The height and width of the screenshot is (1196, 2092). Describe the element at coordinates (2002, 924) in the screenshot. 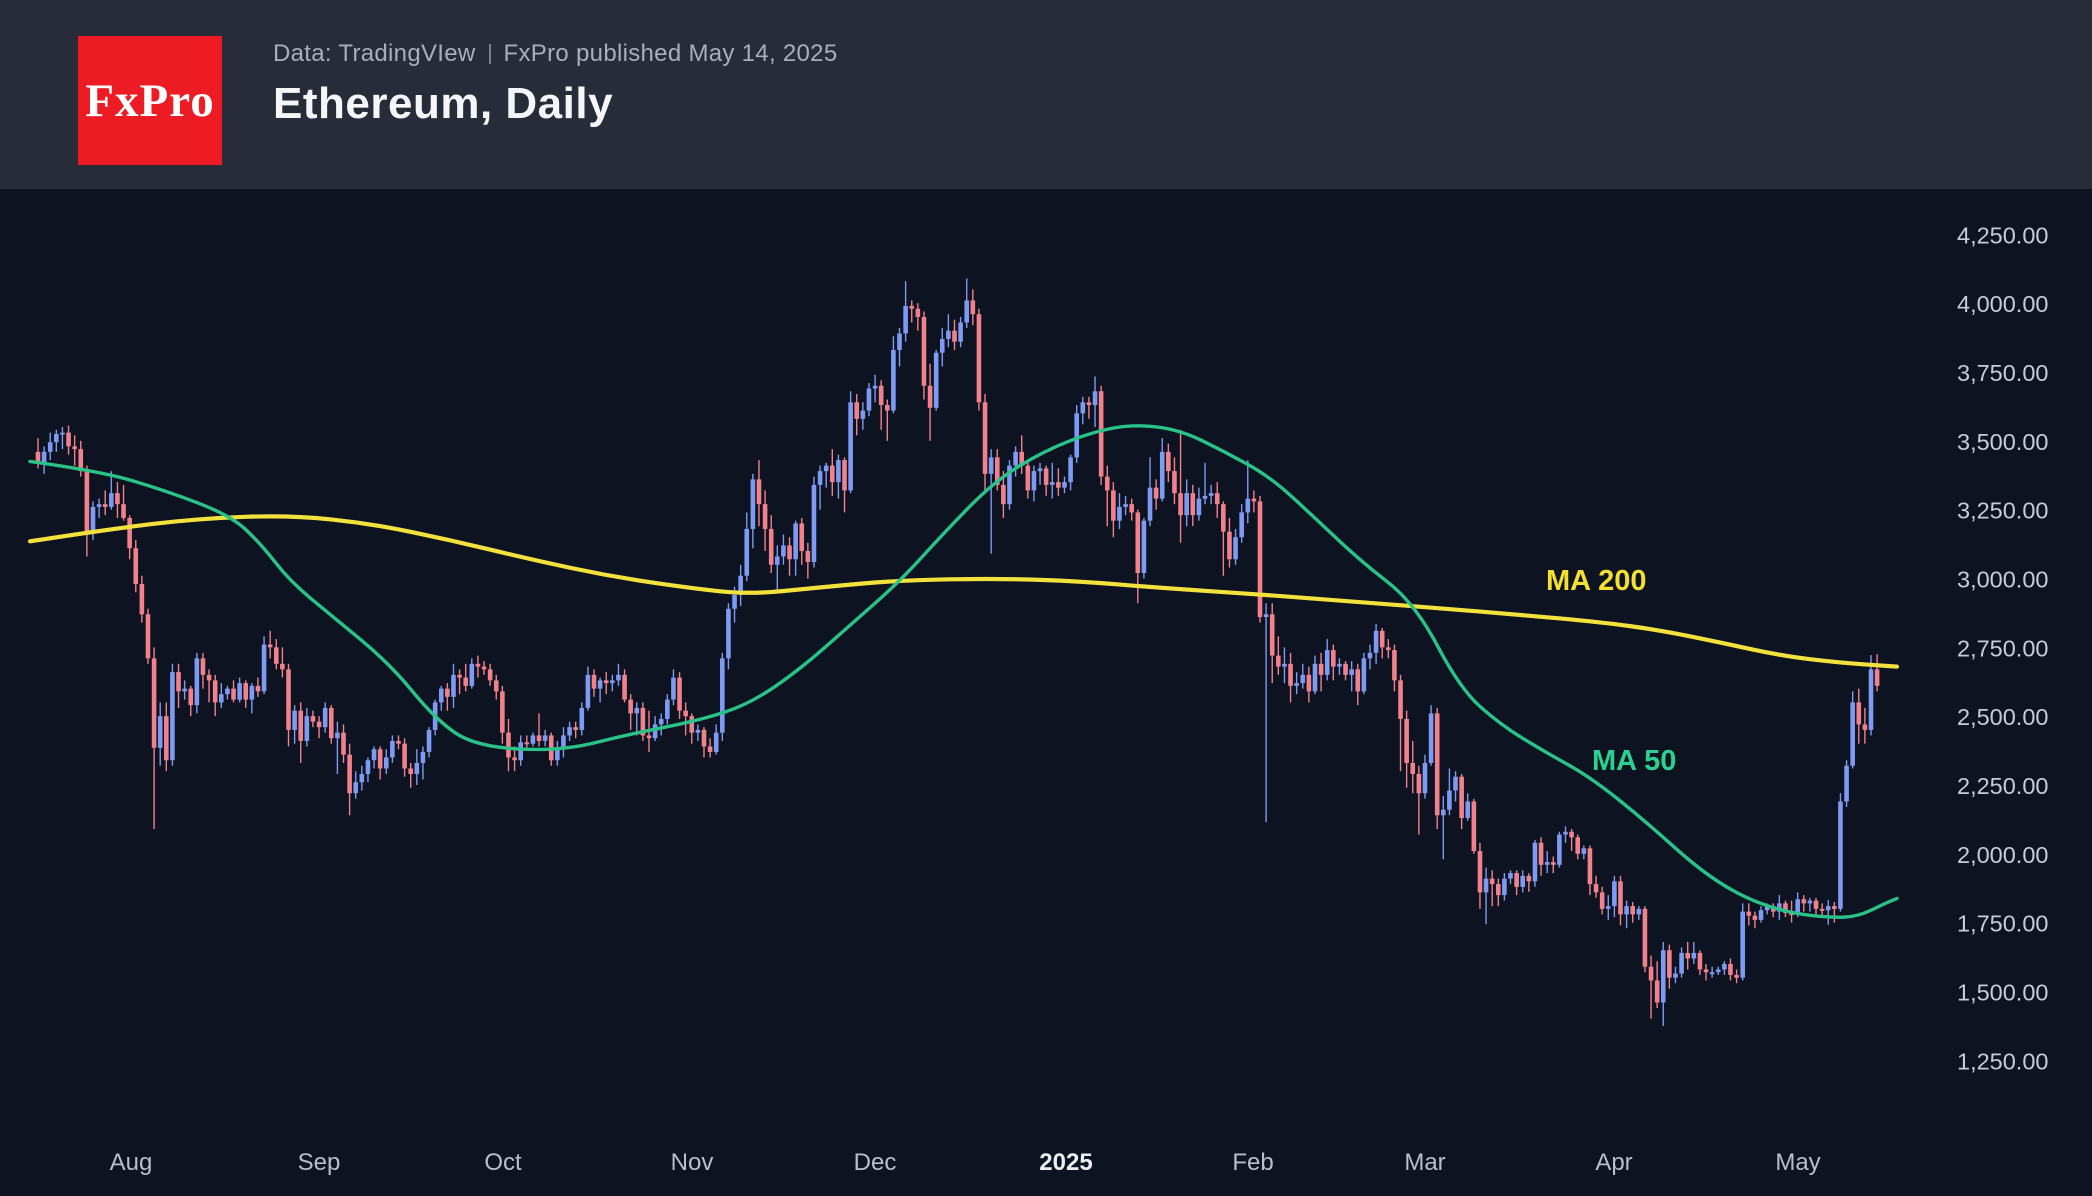

I see `y-axis-label: 1,750.00` at that location.